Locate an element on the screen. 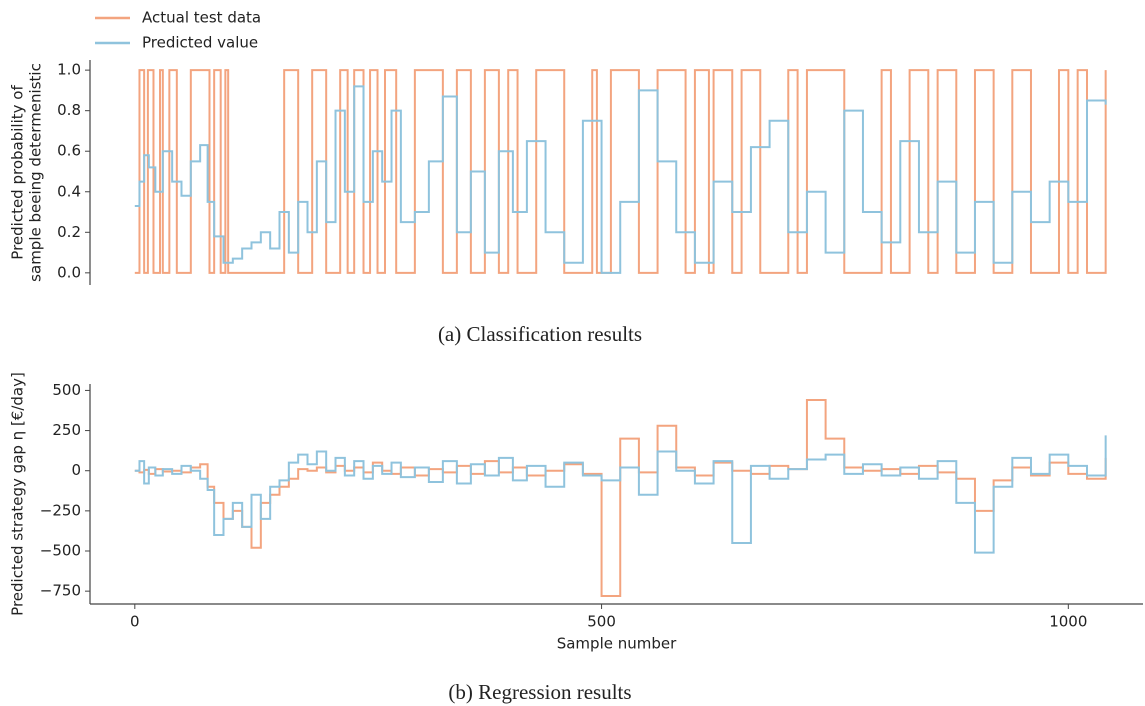 The width and height of the screenshot is (1145, 706). legend-label: Predicted value is located at coordinates (200, 43).